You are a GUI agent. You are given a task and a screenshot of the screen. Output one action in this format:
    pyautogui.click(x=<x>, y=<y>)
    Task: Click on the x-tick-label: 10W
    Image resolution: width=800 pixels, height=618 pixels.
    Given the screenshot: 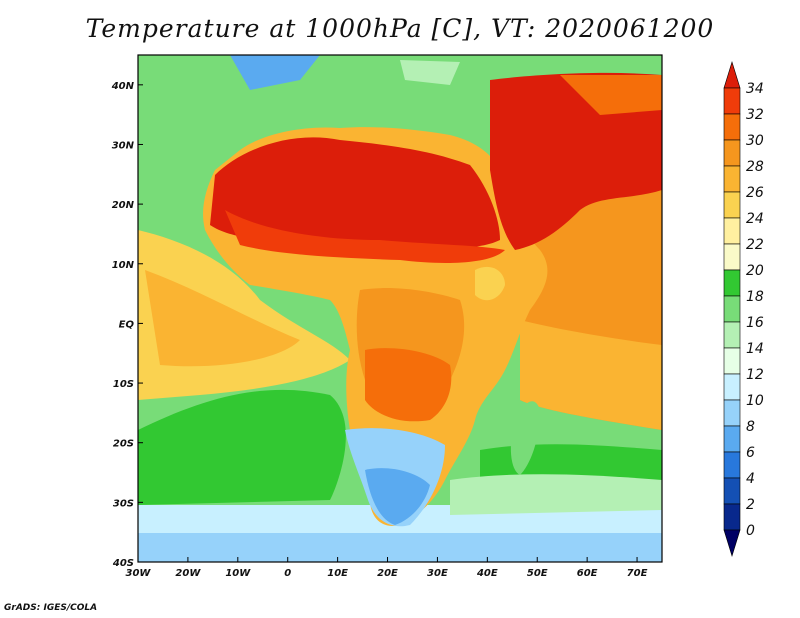 What is the action you would take?
    pyautogui.click(x=238, y=573)
    